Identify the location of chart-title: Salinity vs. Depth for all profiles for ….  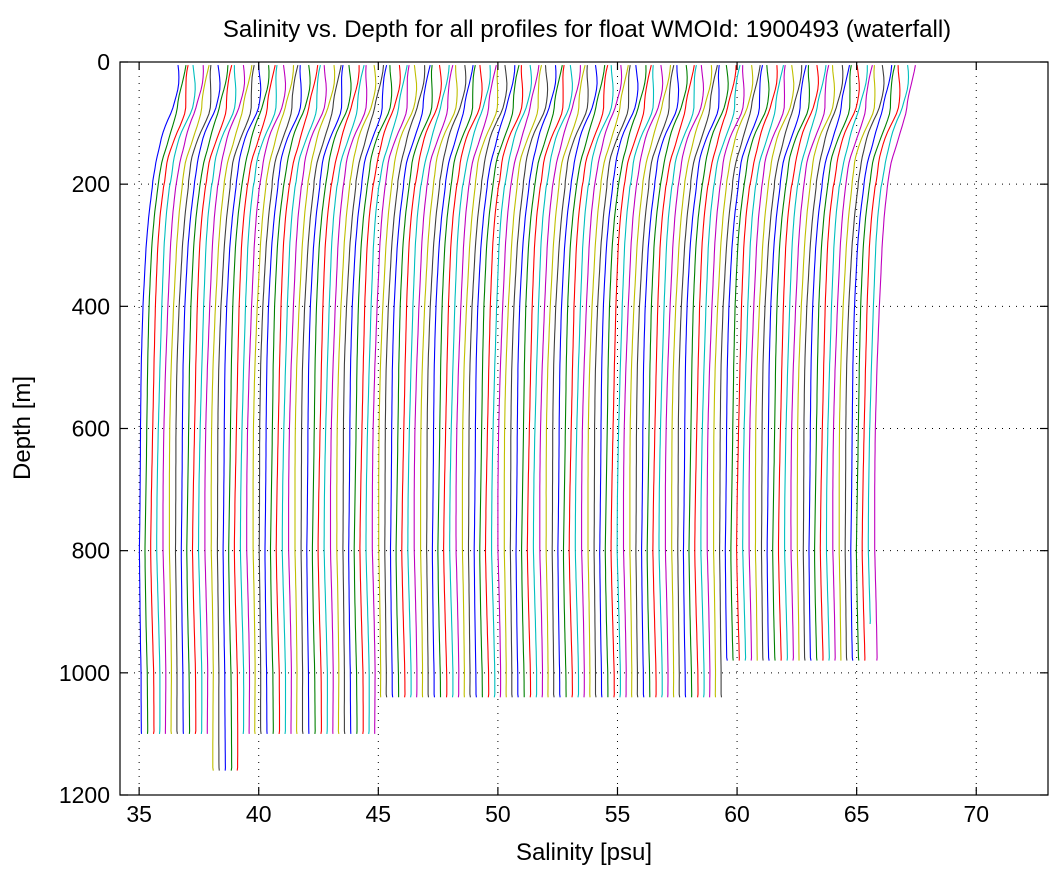
(587, 29).